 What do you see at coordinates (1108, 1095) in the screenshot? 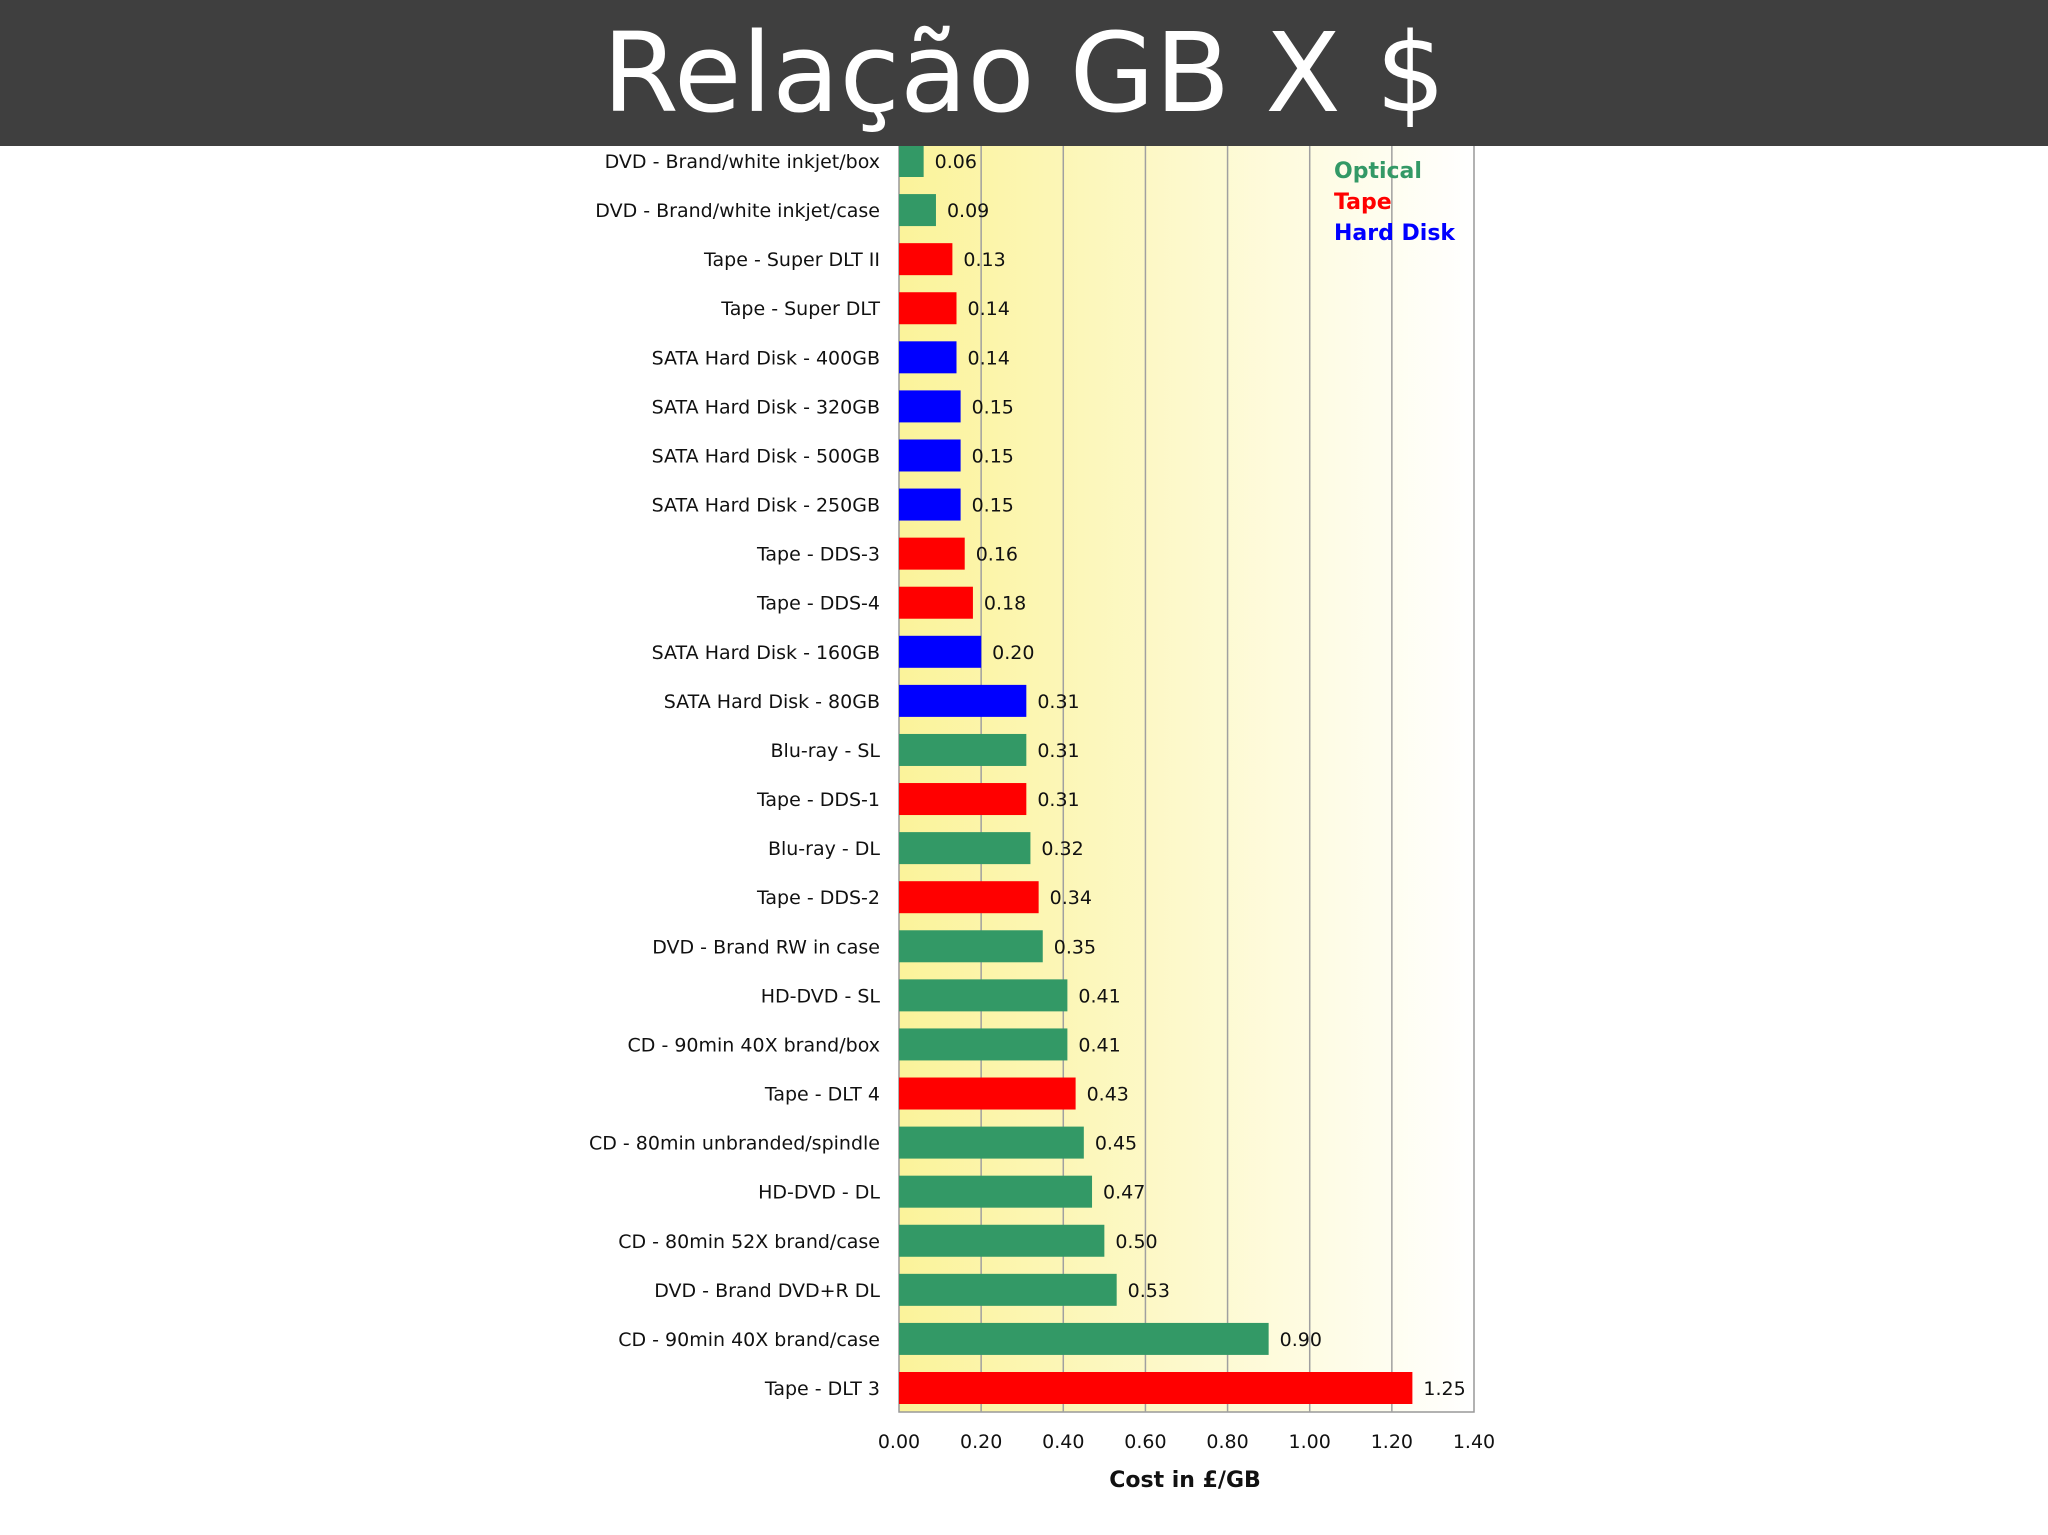
I see `value-label: 0.43` at bounding box center [1108, 1095].